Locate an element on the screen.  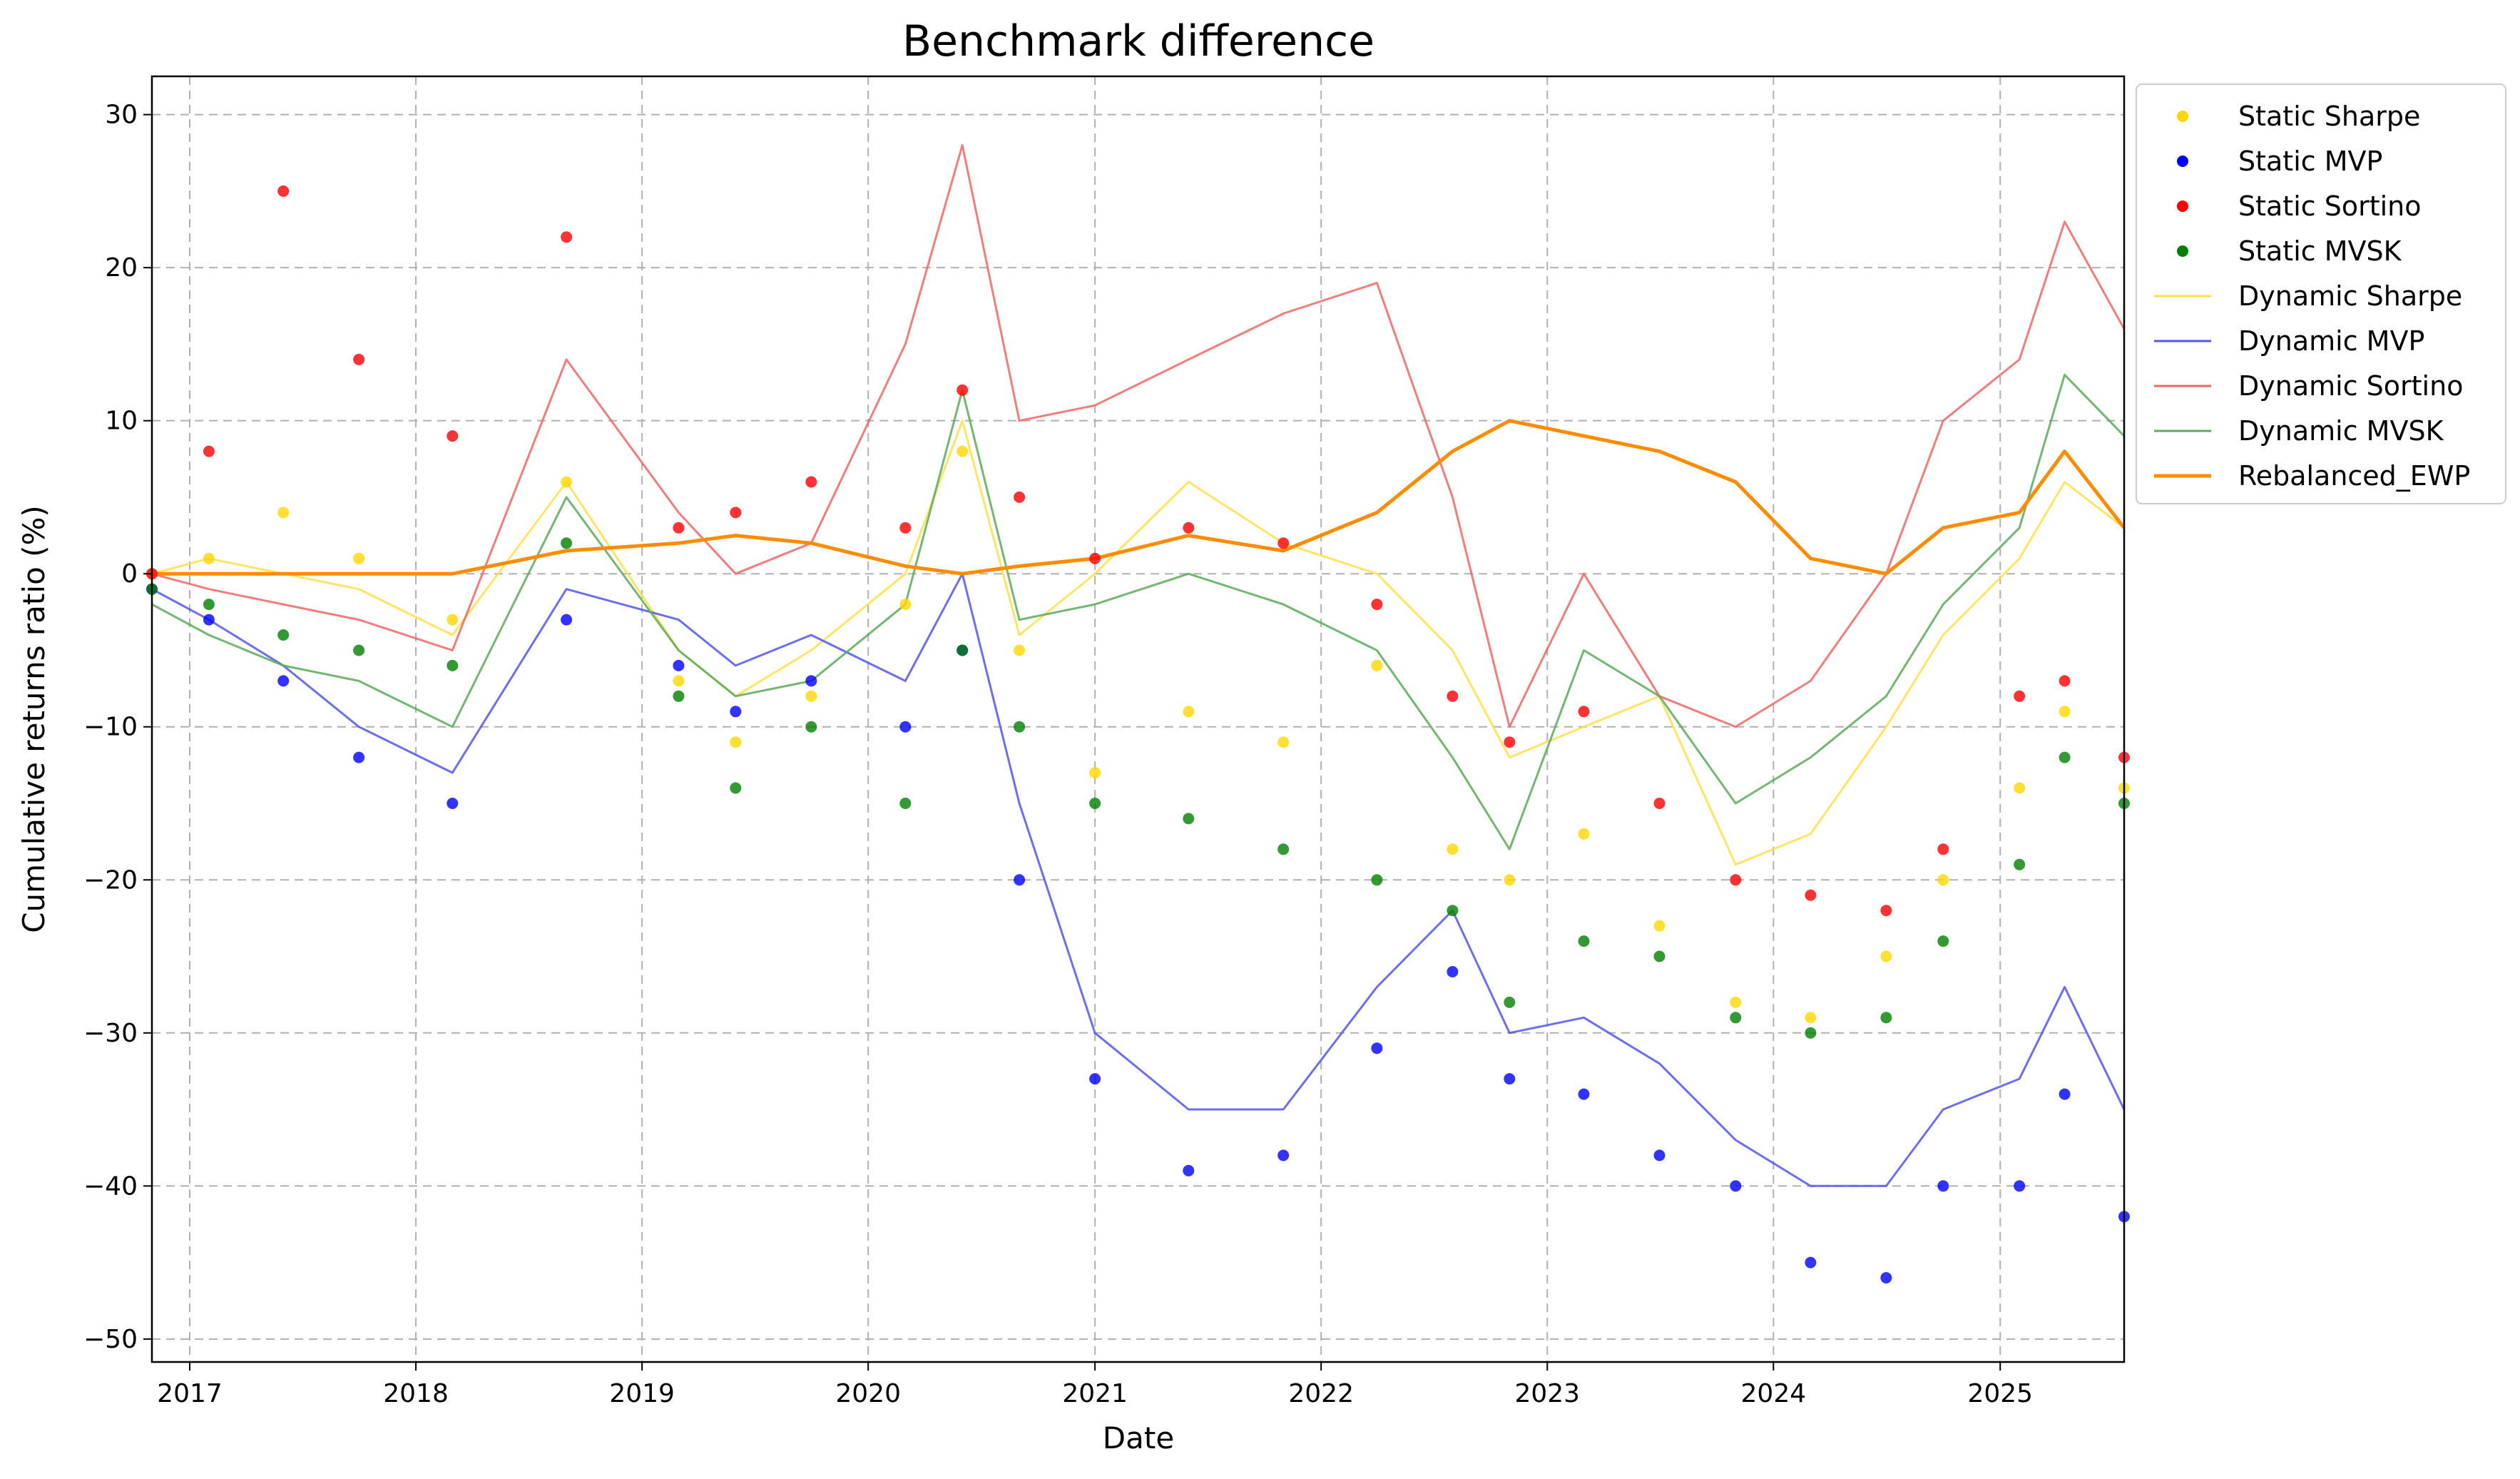
x-tick-label: 2022 is located at coordinates (1321, 1393).